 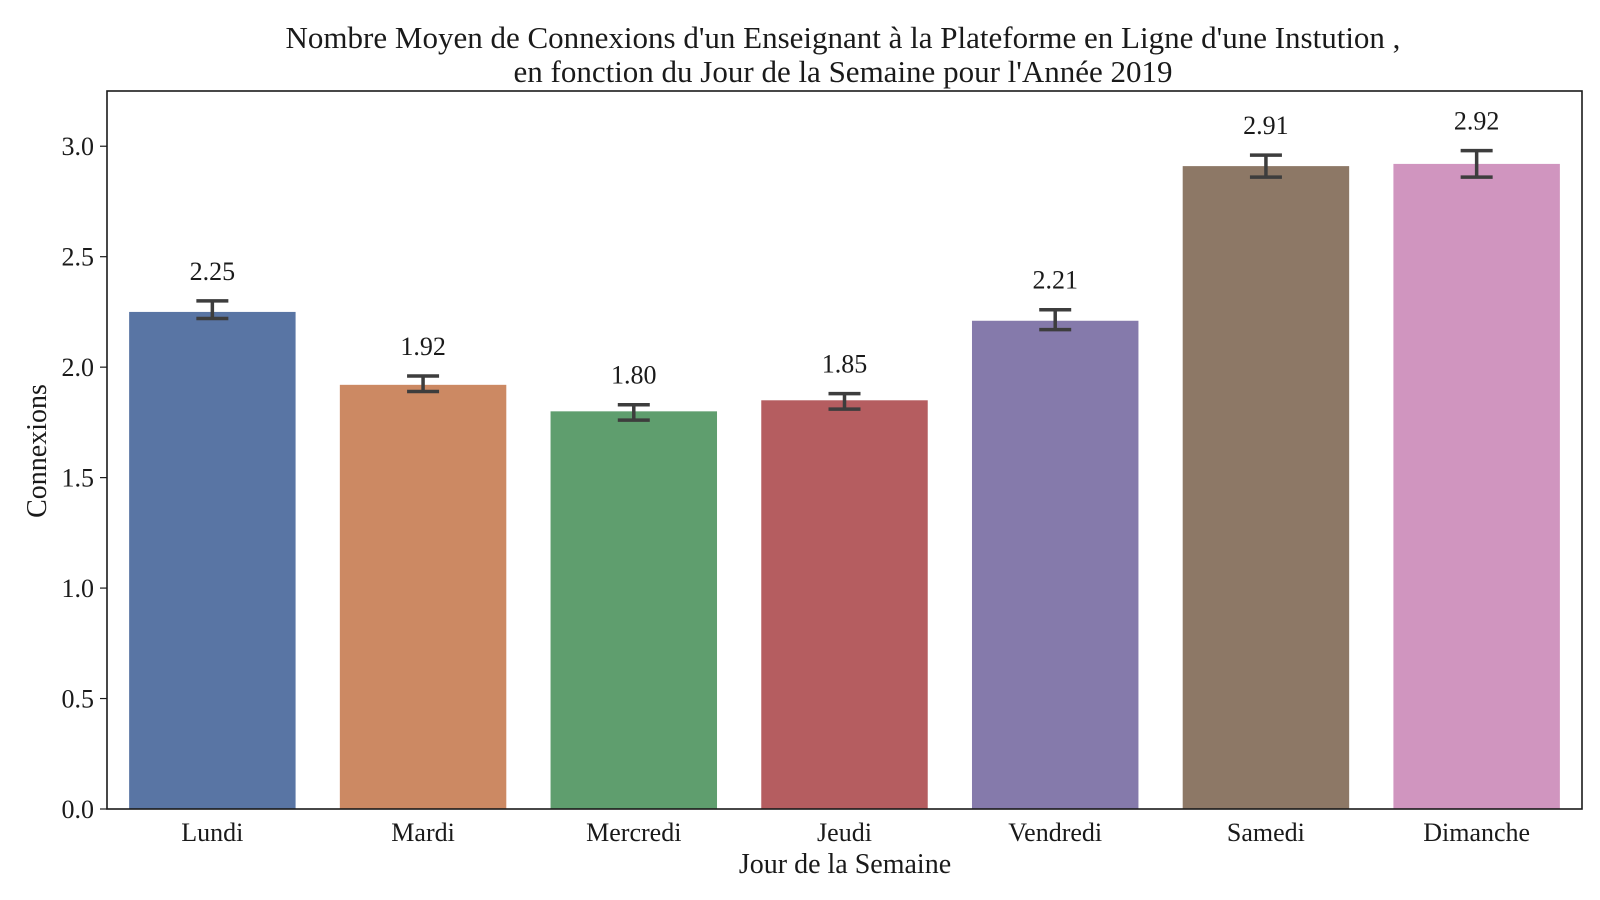 What do you see at coordinates (78, 588) in the screenshot?
I see `y-tick-label: 1.0` at bounding box center [78, 588].